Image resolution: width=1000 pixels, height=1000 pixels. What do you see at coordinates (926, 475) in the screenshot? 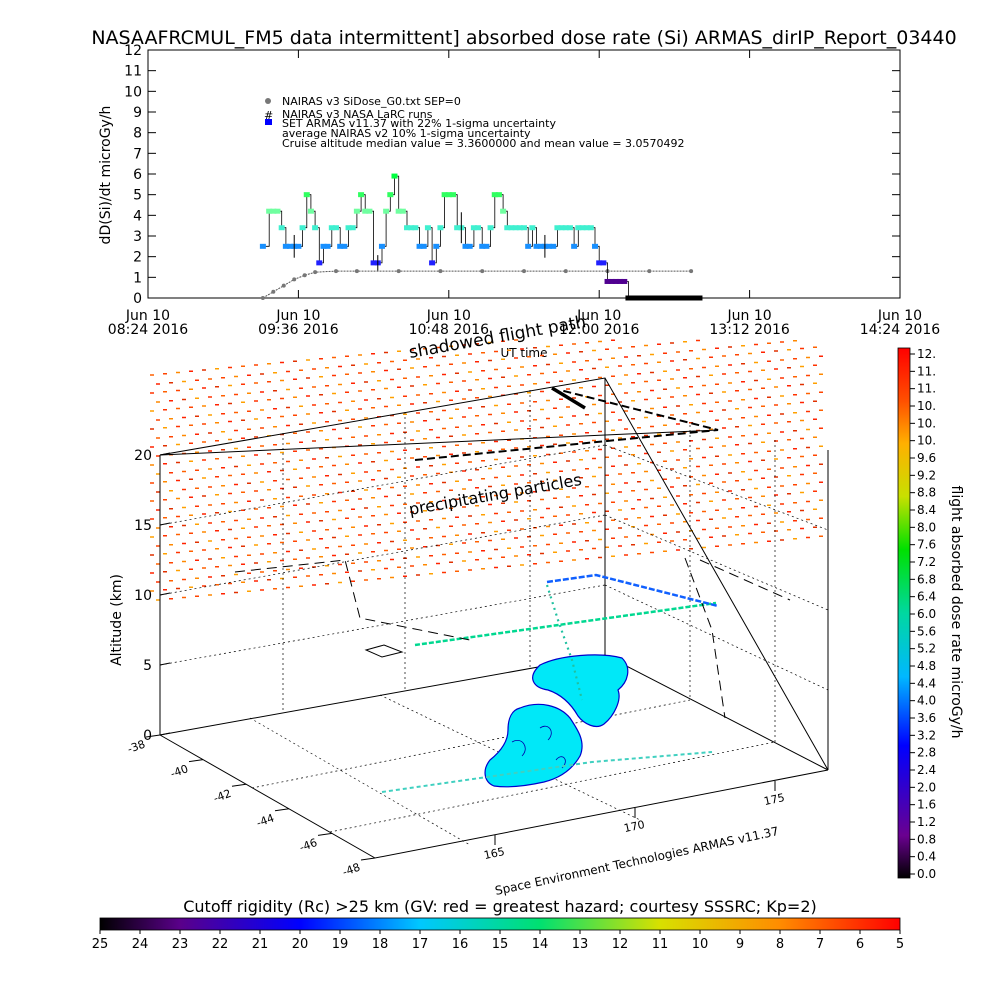
I see `dose-rate-colorbar-tick-label: 9.2` at bounding box center [926, 475].